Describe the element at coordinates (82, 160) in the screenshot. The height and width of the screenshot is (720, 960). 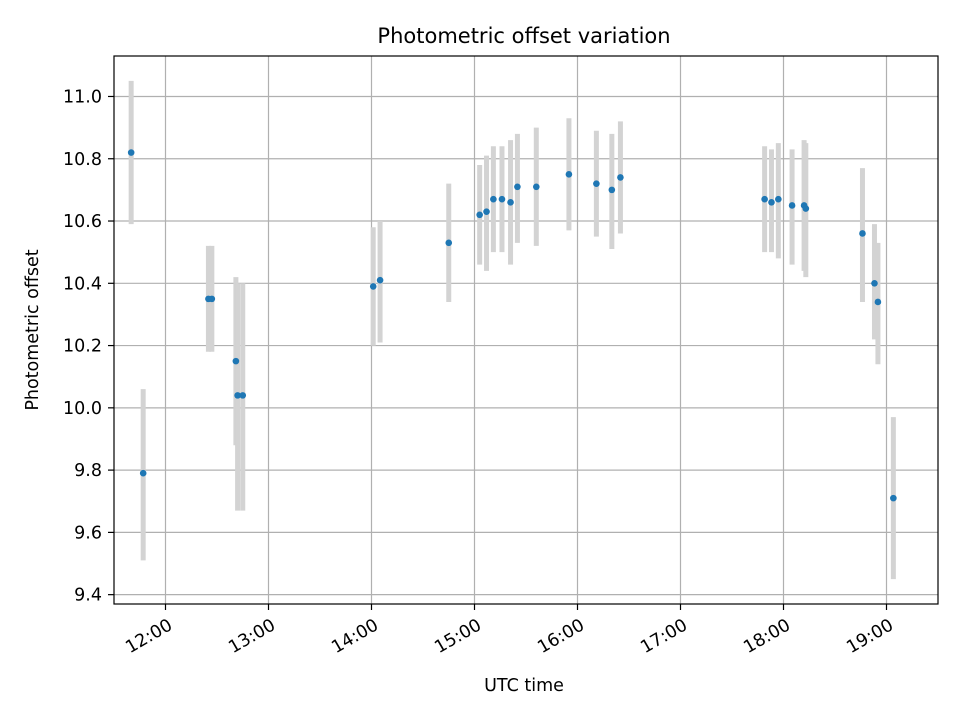
I see `y-tick-label: 10.8` at that location.